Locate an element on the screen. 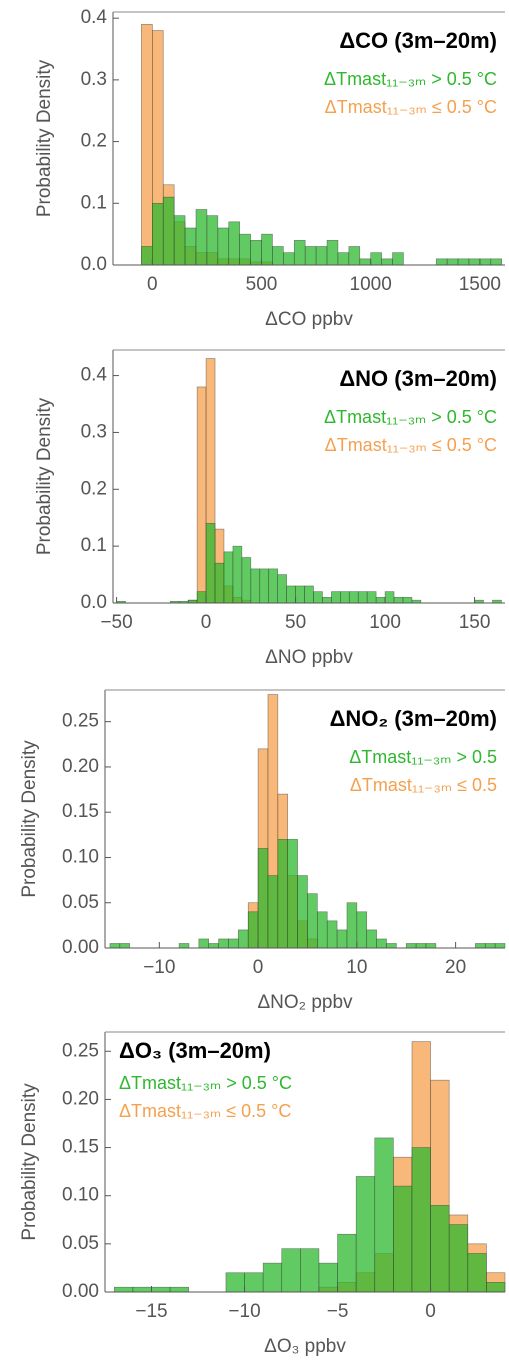 The image size is (509, 1368). y-tick-label: 0.0 is located at coordinates (94, 602).